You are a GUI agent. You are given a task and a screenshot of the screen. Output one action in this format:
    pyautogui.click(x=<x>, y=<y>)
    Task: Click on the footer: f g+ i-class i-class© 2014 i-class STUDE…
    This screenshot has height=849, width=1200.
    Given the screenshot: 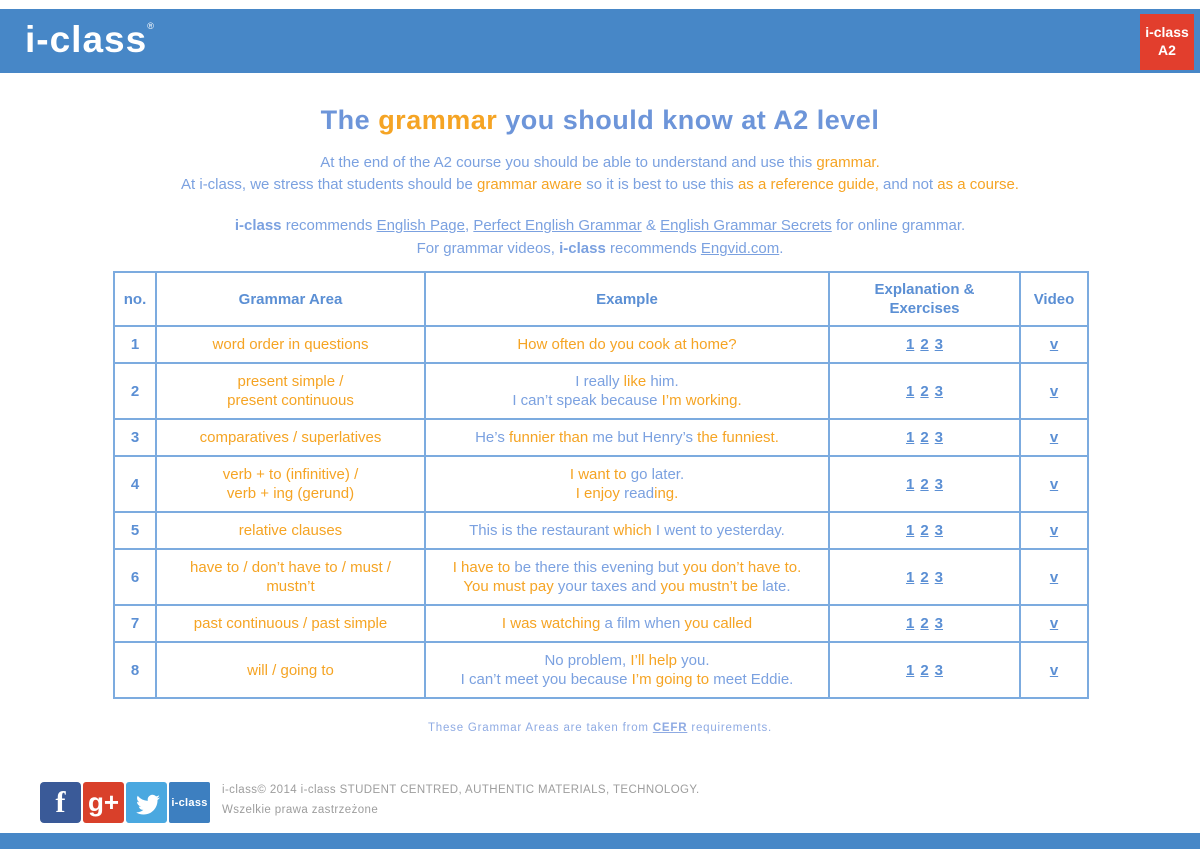 What is the action you would take?
    pyautogui.click(x=600, y=804)
    